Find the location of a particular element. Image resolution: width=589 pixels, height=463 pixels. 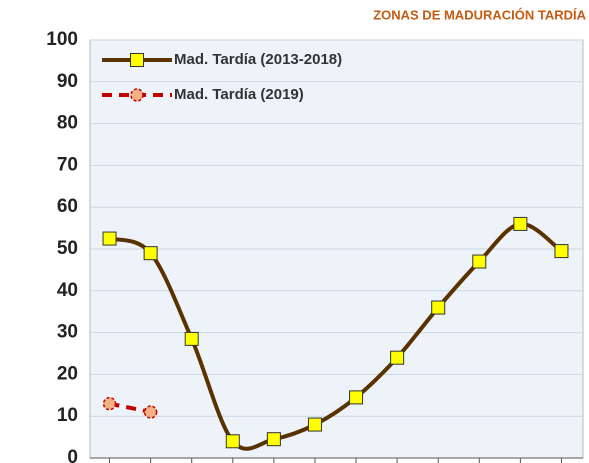

y-tick-label: 80 is located at coordinates (67, 123).